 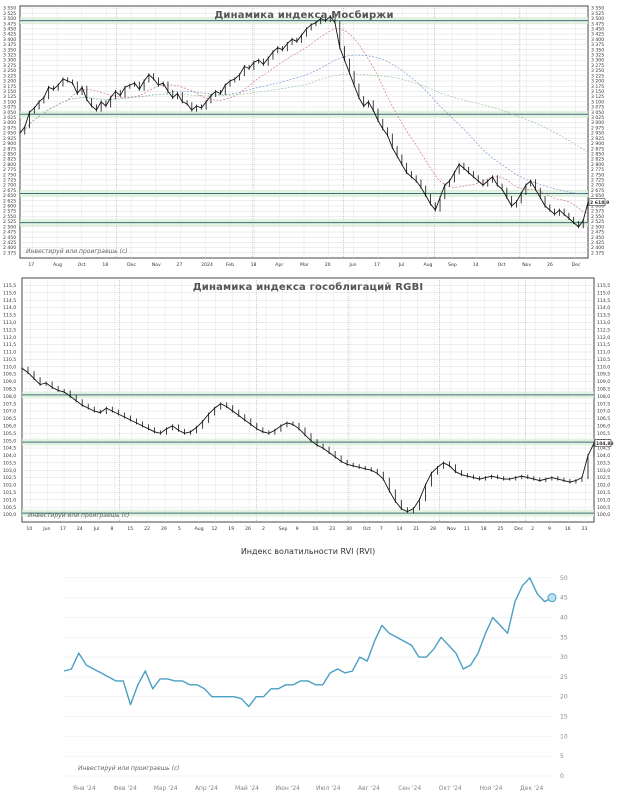 I want to click on y-tick-label-left: 111,0, so click(x=9, y=353).